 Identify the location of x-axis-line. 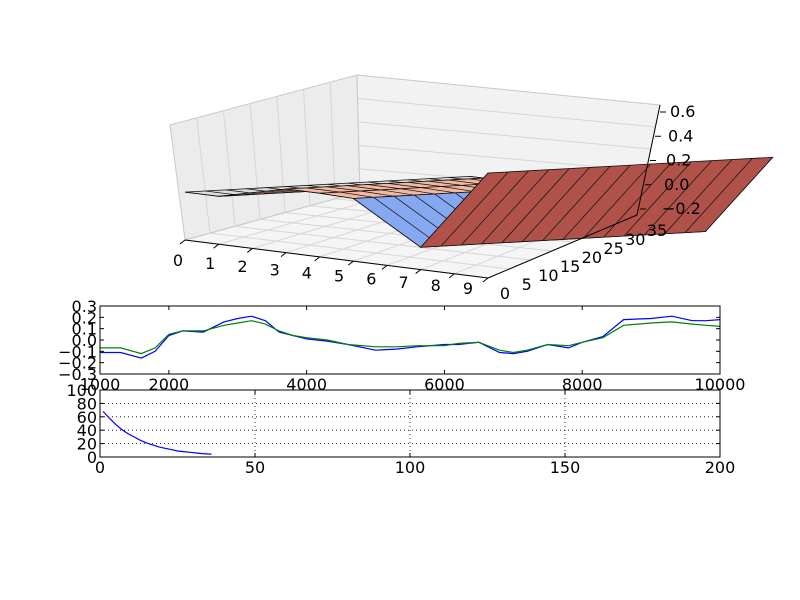
(336, 259).